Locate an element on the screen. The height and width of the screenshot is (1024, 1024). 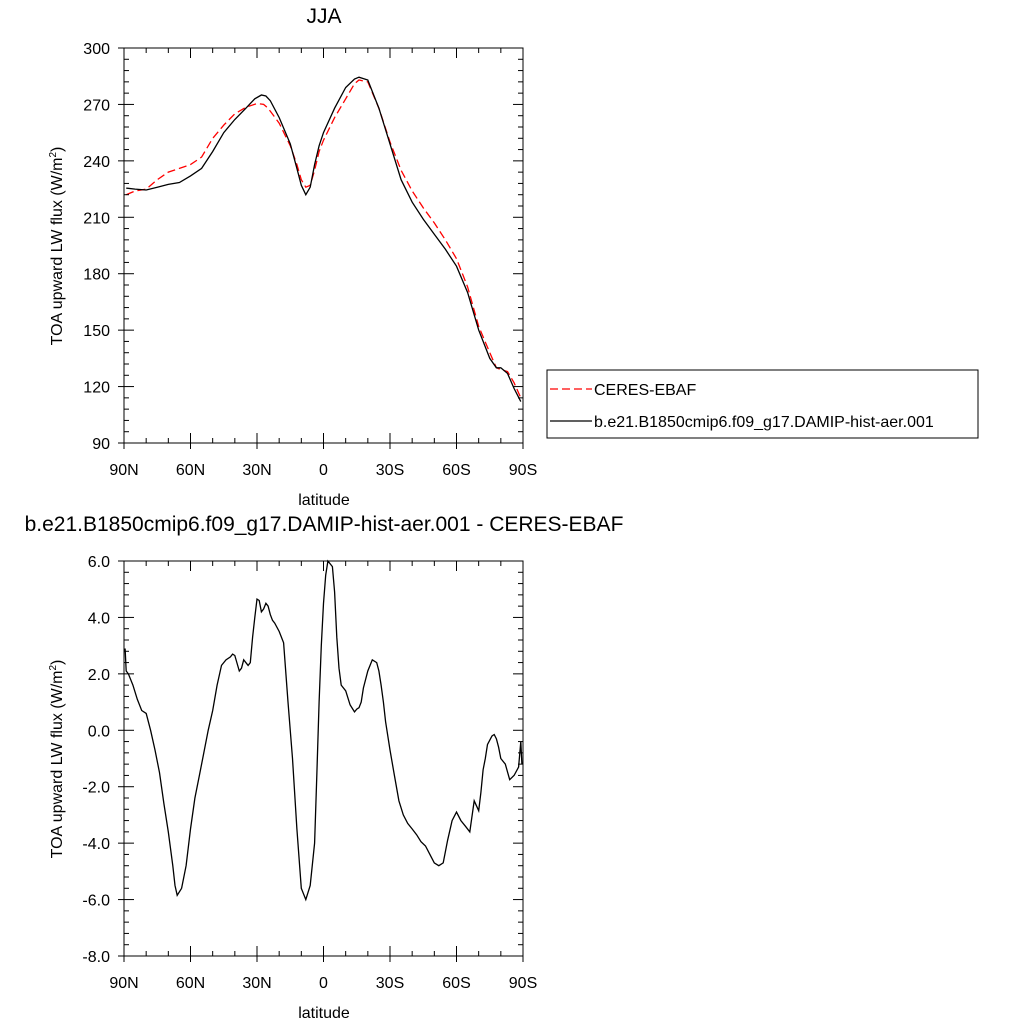
y-tick-label: -6.0 is located at coordinates (96, 901).